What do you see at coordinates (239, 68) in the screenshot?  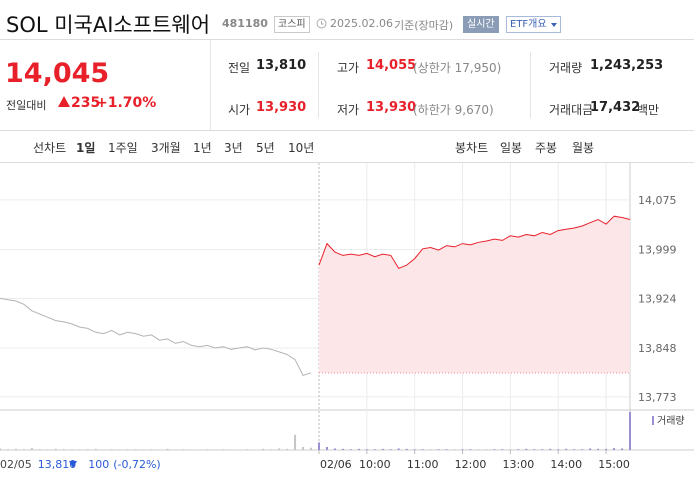 I see `stat-label: 전일` at bounding box center [239, 68].